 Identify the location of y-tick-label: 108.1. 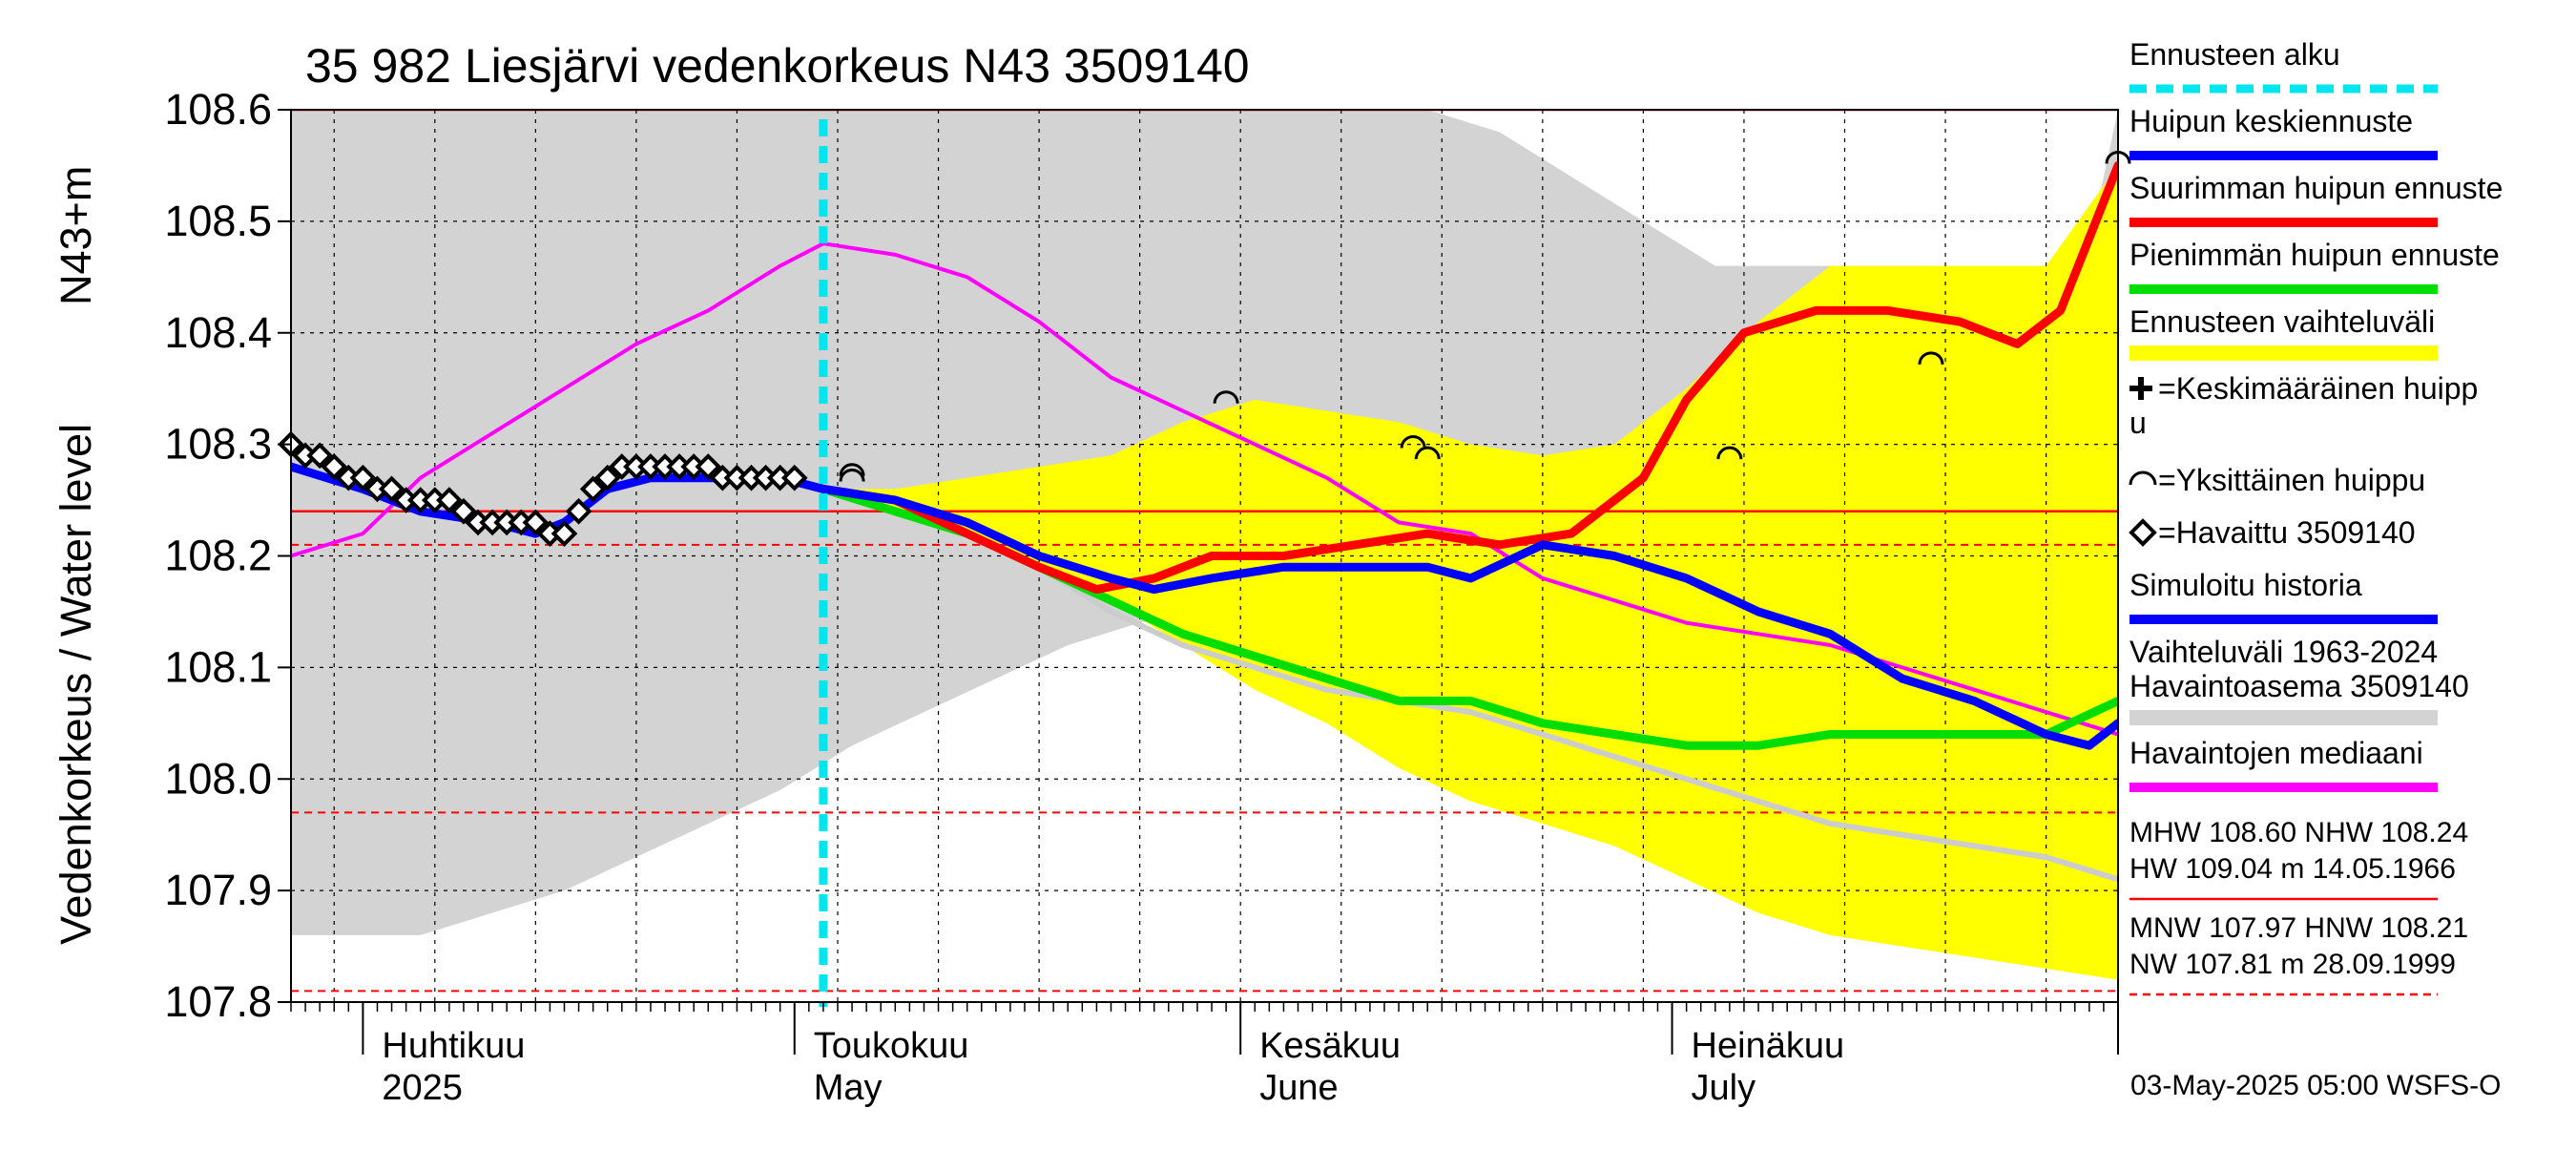
(218, 666).